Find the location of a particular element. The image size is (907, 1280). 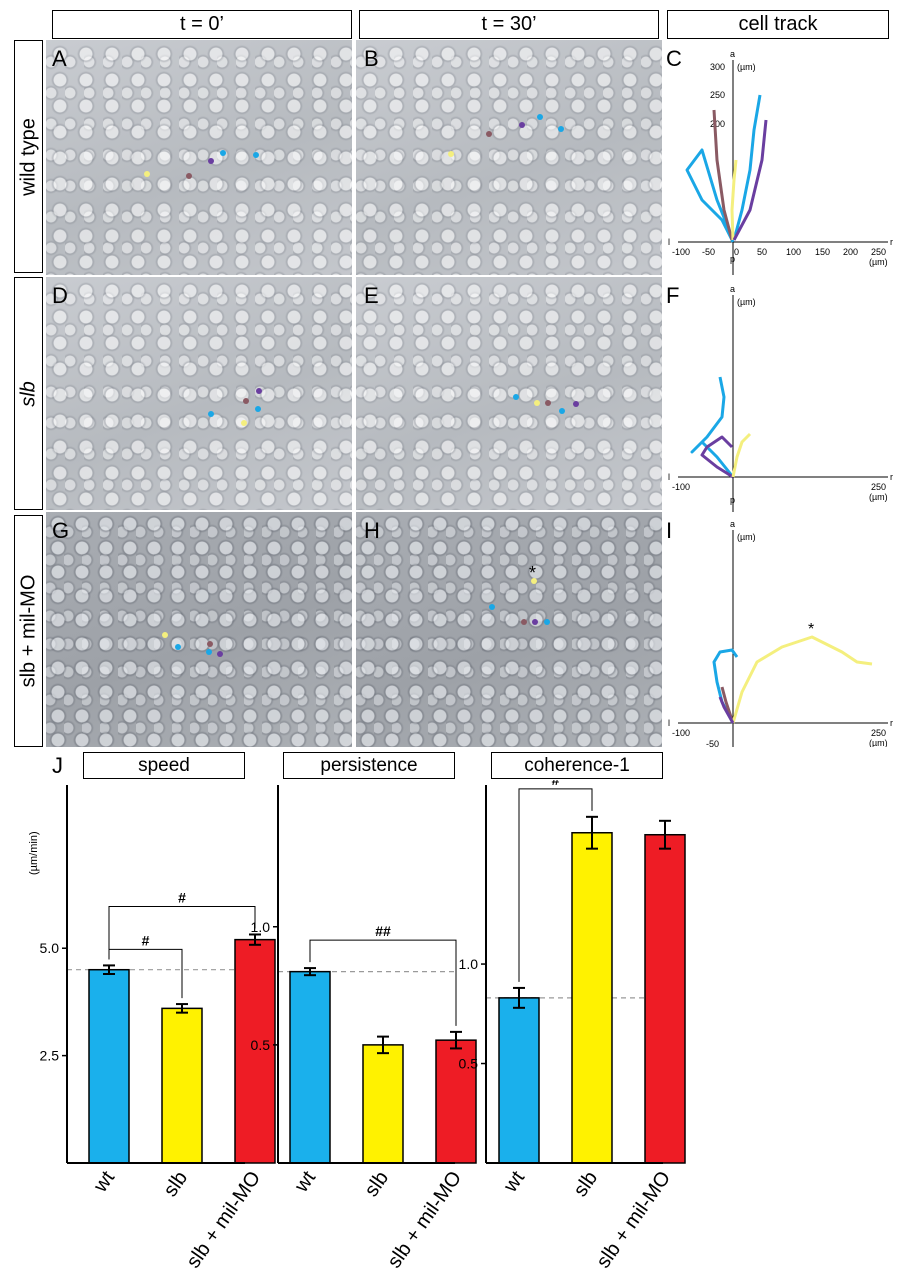

chart-title-persistence: persistence is located at coordinates (369, 765).